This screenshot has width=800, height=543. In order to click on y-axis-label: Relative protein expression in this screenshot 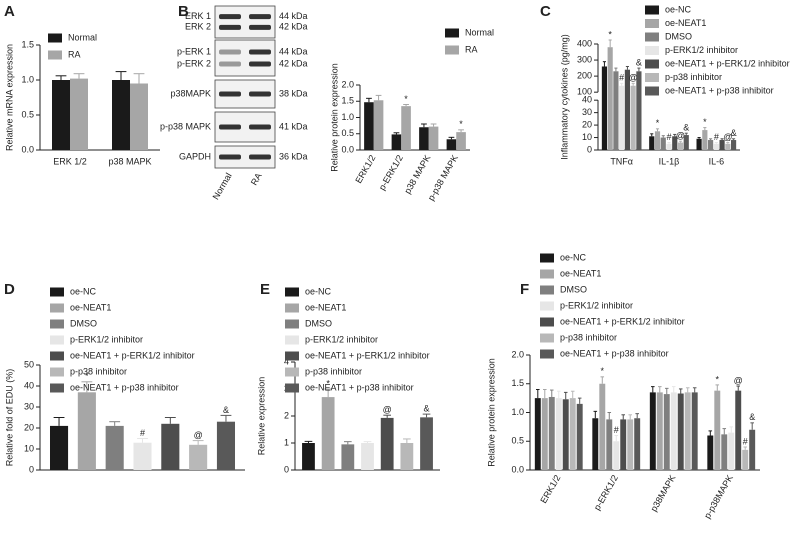, I will do `click(491, 412)`.